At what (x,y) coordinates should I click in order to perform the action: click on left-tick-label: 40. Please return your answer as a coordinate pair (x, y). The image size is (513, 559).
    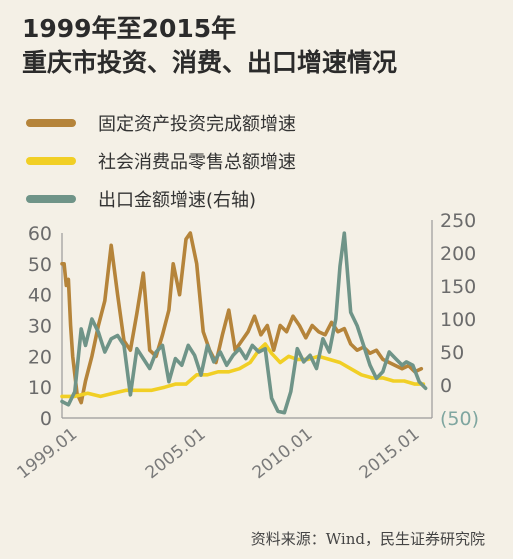
    Looking at the image, I should click on (40, 296).